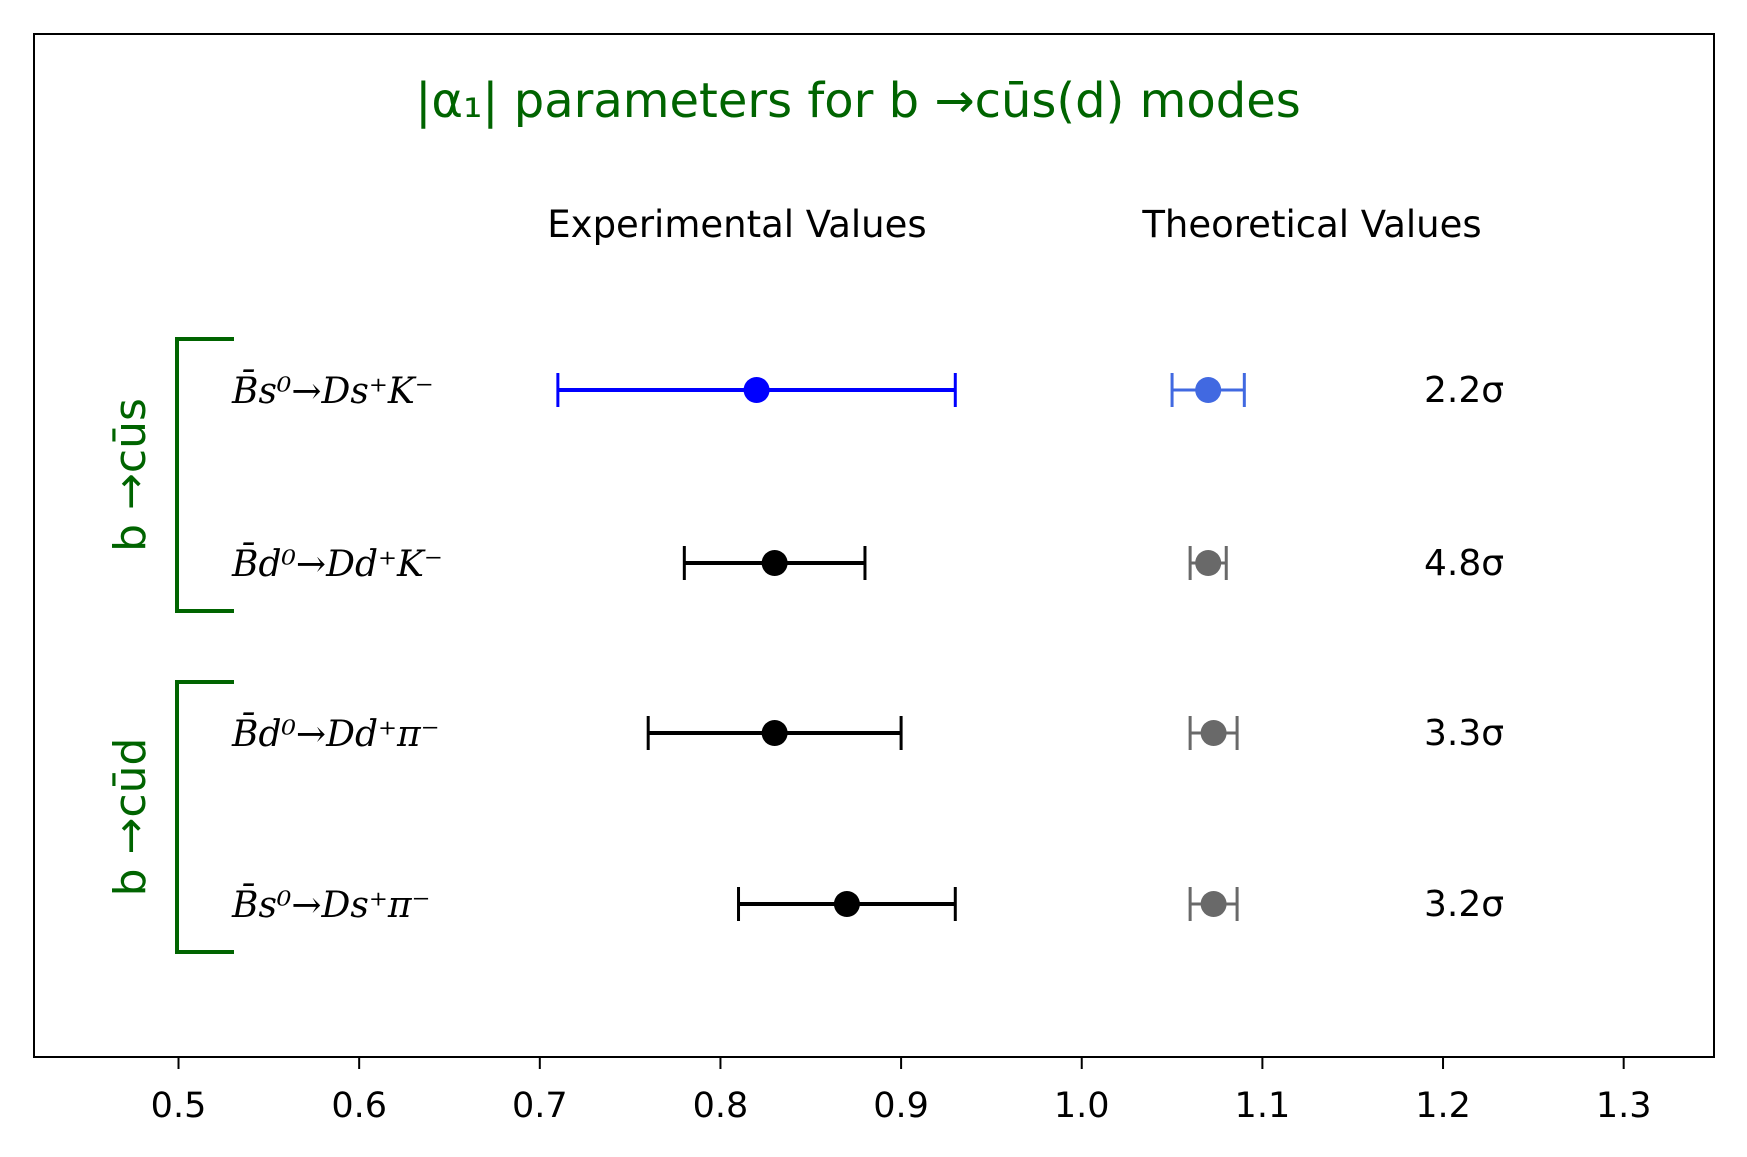 The height and width of the screenshot is (1157, 1747). What do you see at coordinates (721, 1106) in the screenshot?
I see `x-tick-label: 0.8` at bounding box center [721, 1106].